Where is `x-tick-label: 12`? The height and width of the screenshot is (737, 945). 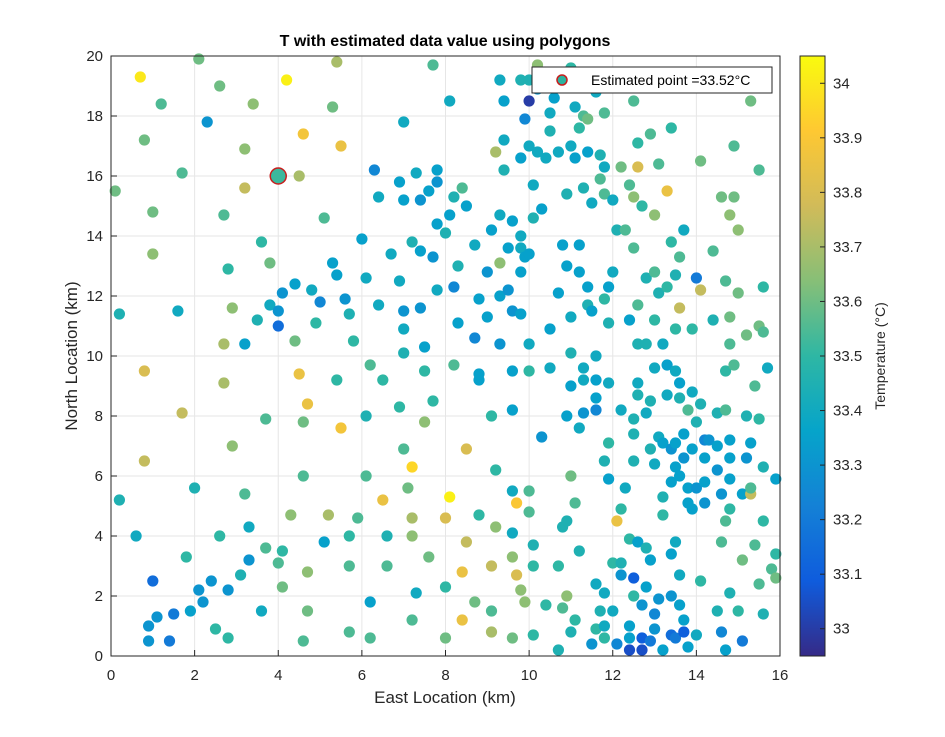 x-tick-label: 12 is located at coordinates (612, 675).